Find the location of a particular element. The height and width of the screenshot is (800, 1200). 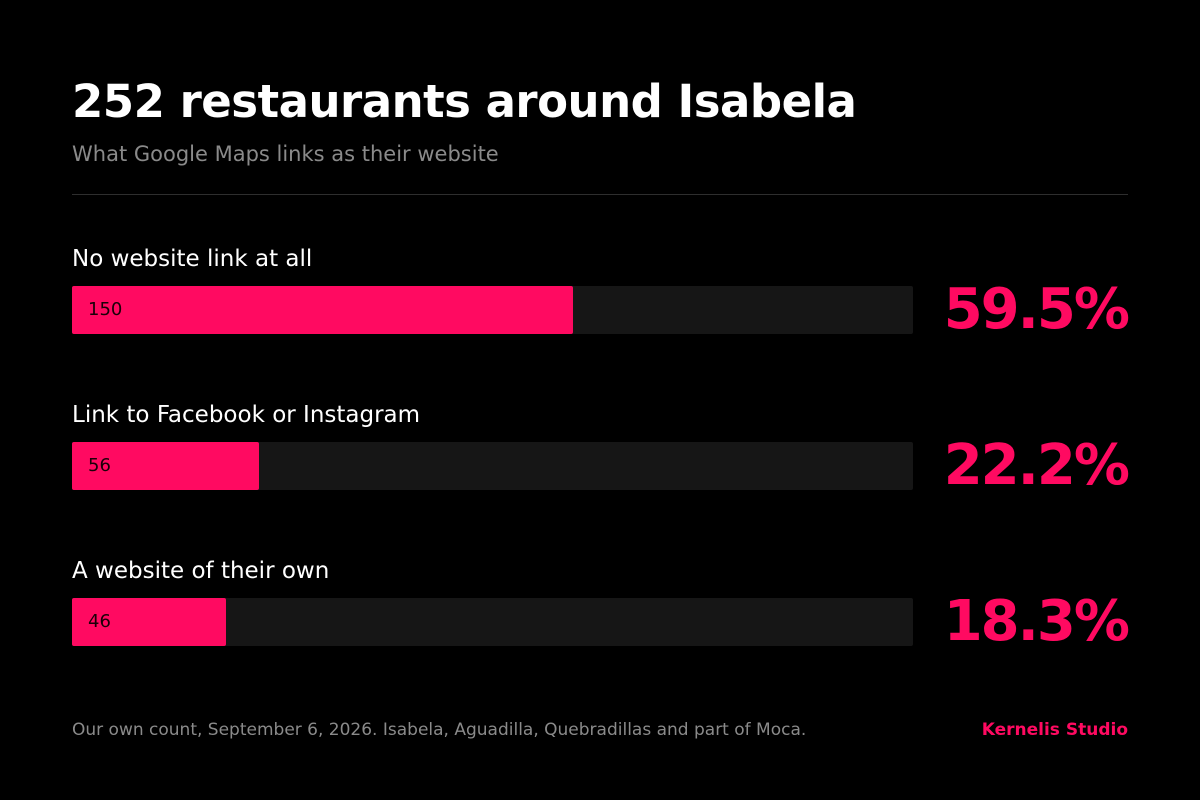

bar-row-social: Link to Facebook or Instagram 56 22.2% is located at coordinates (601, 455).